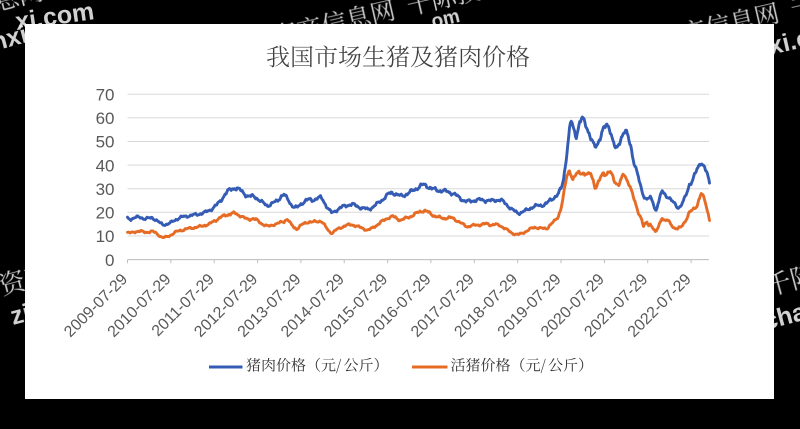 The width and height of the screenshot is (800, 429). What do you see at coordinates (105, 213) in the screenshot?
I see `svg-text: 20` at bounding box center [105, 213].